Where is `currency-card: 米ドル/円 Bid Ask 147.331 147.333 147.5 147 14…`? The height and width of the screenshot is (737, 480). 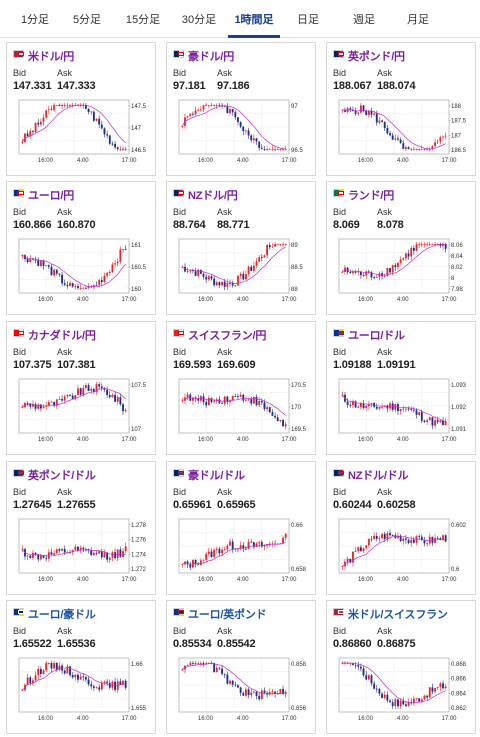
currency-card: 米ドル/円 Bid Ask 147.331 147.333 147.5 147 14… is located at coordinates (81, 109).